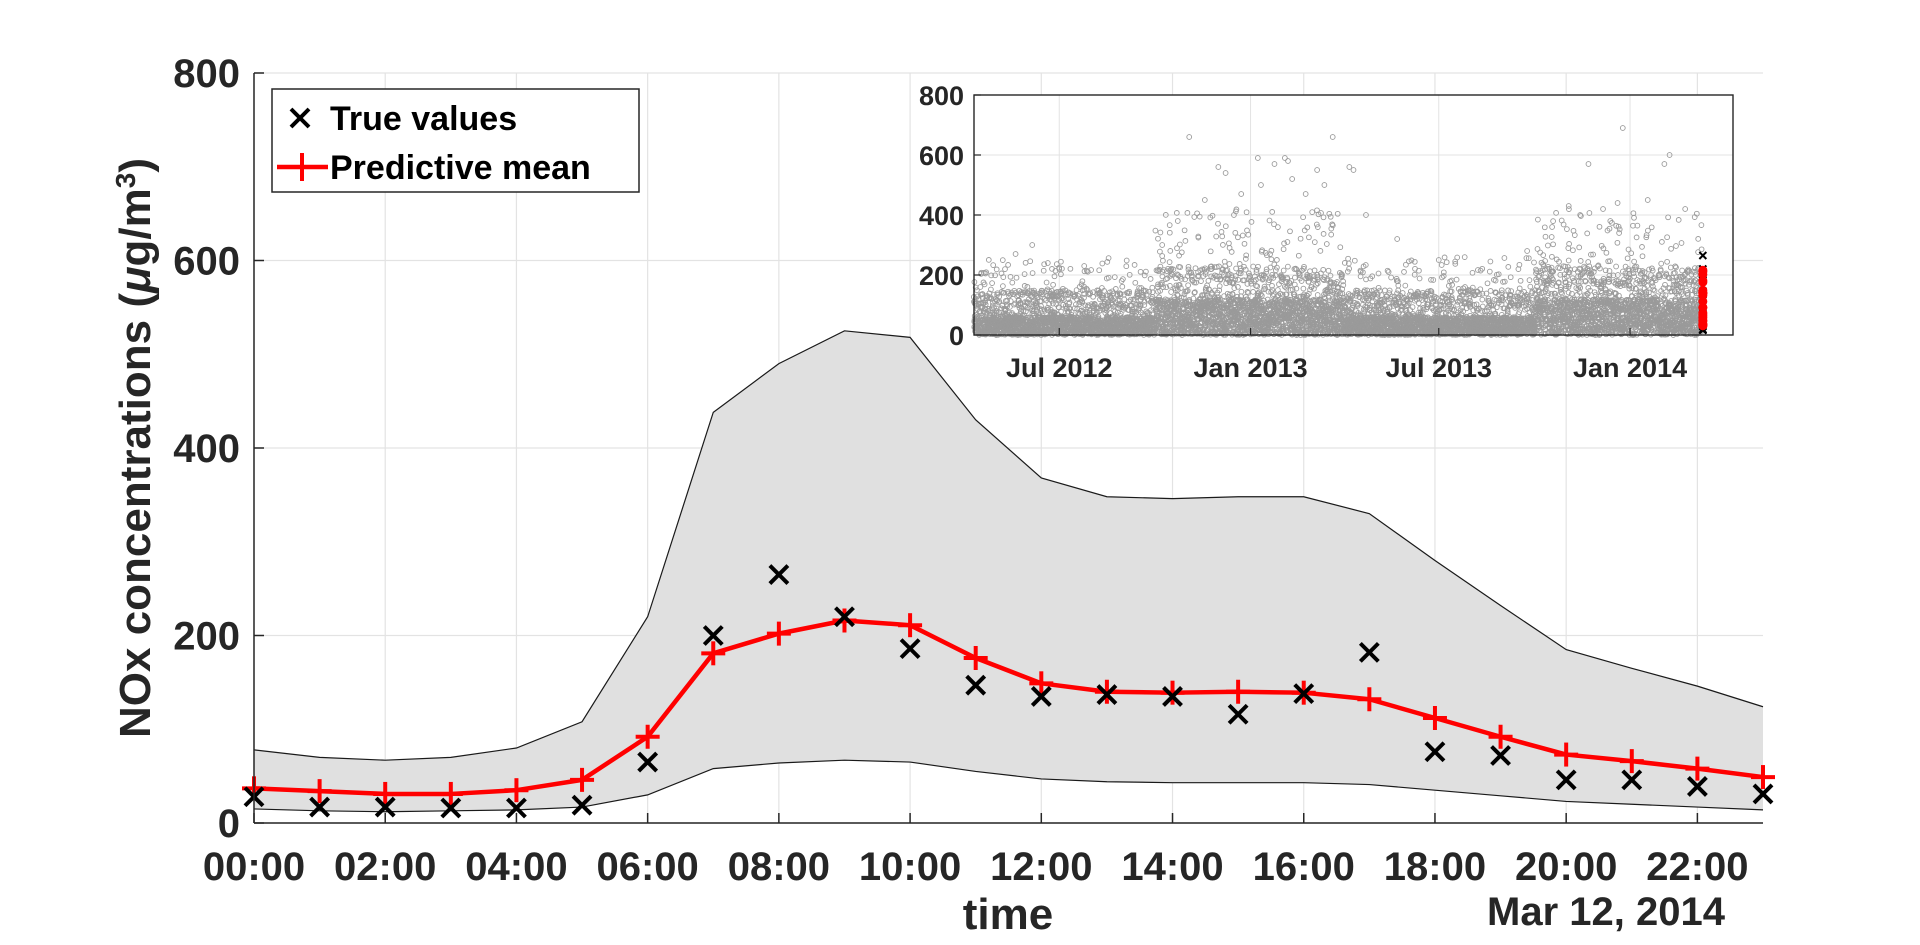 This screenshot has height=945, width=1920. What do you see at coordinates (206, 74) in the screenshot?
I see `main-y-tick-label: 800` at bounding box center [206, 74].